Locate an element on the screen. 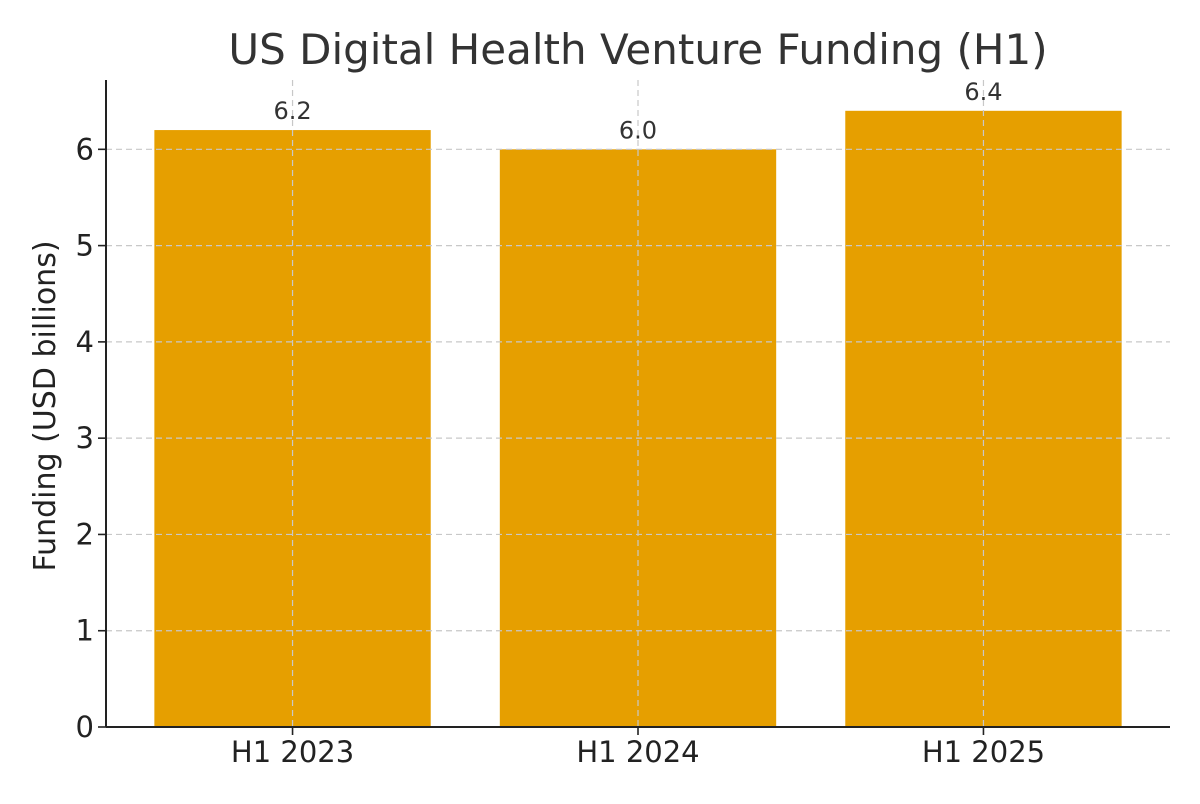 The height and width of the screenshot is (804, 1200). y-tick-label: 5 is located at coordinates (85, 246).